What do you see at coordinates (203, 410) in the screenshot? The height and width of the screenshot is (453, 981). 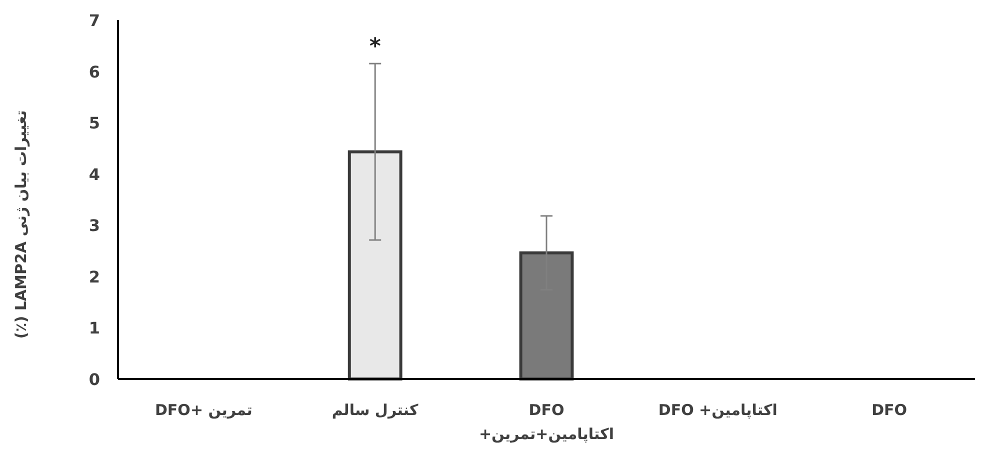 I see `x-tick-label: تمرین +DFO` at bounding box center [203, 410].